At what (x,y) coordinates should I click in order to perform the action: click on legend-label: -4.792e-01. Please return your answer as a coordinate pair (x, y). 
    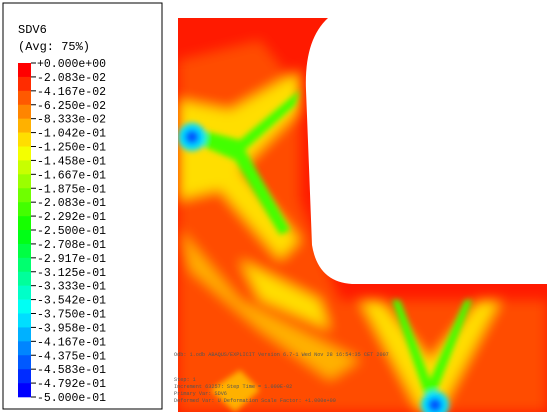
    Looking at the image, I should click on (71, 384).